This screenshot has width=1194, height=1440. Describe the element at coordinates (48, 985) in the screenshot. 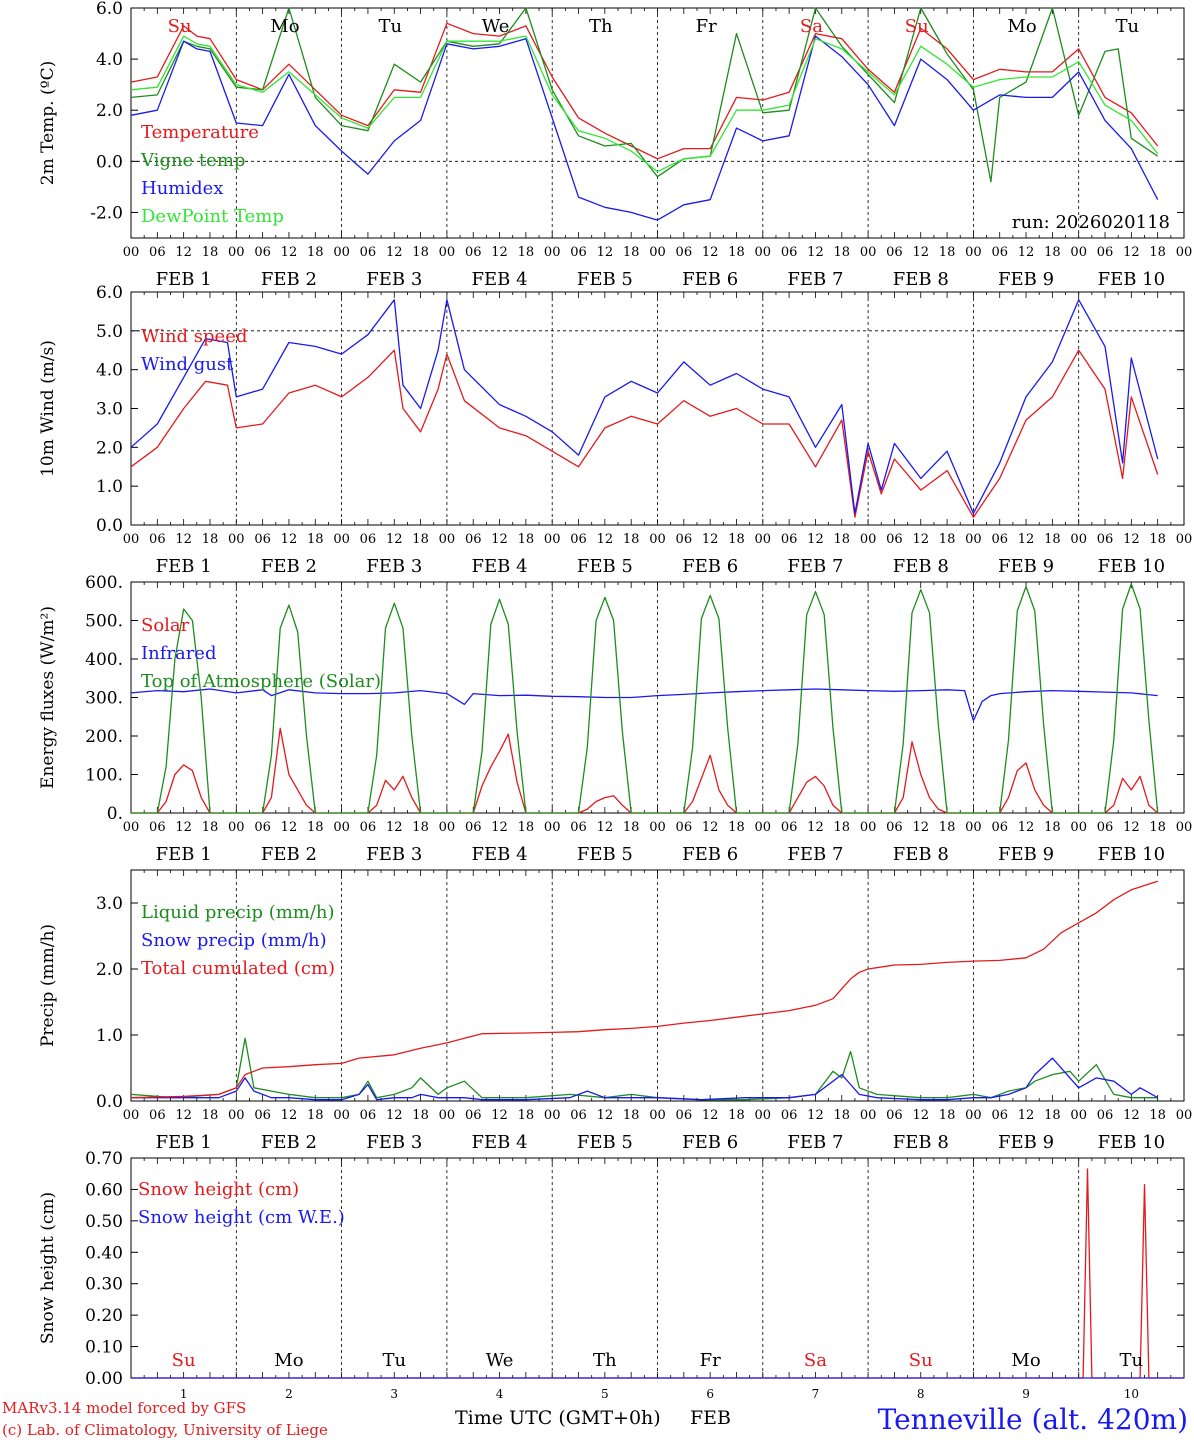

I see `y-axis-label: Precip (mm/h)` at that location.